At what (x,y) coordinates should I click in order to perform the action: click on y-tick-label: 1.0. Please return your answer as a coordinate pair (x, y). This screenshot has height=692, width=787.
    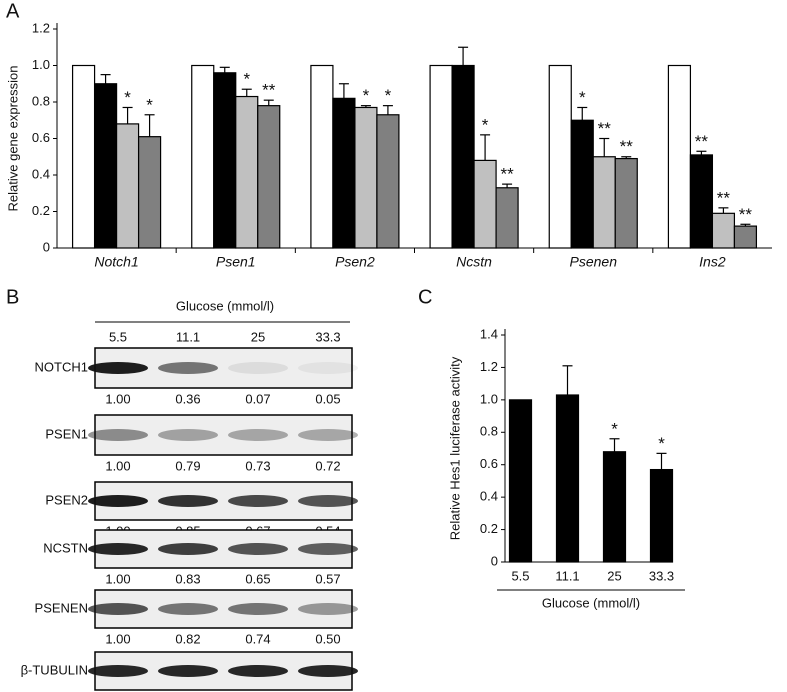
    Looking at the image, I should click on (41, 64).